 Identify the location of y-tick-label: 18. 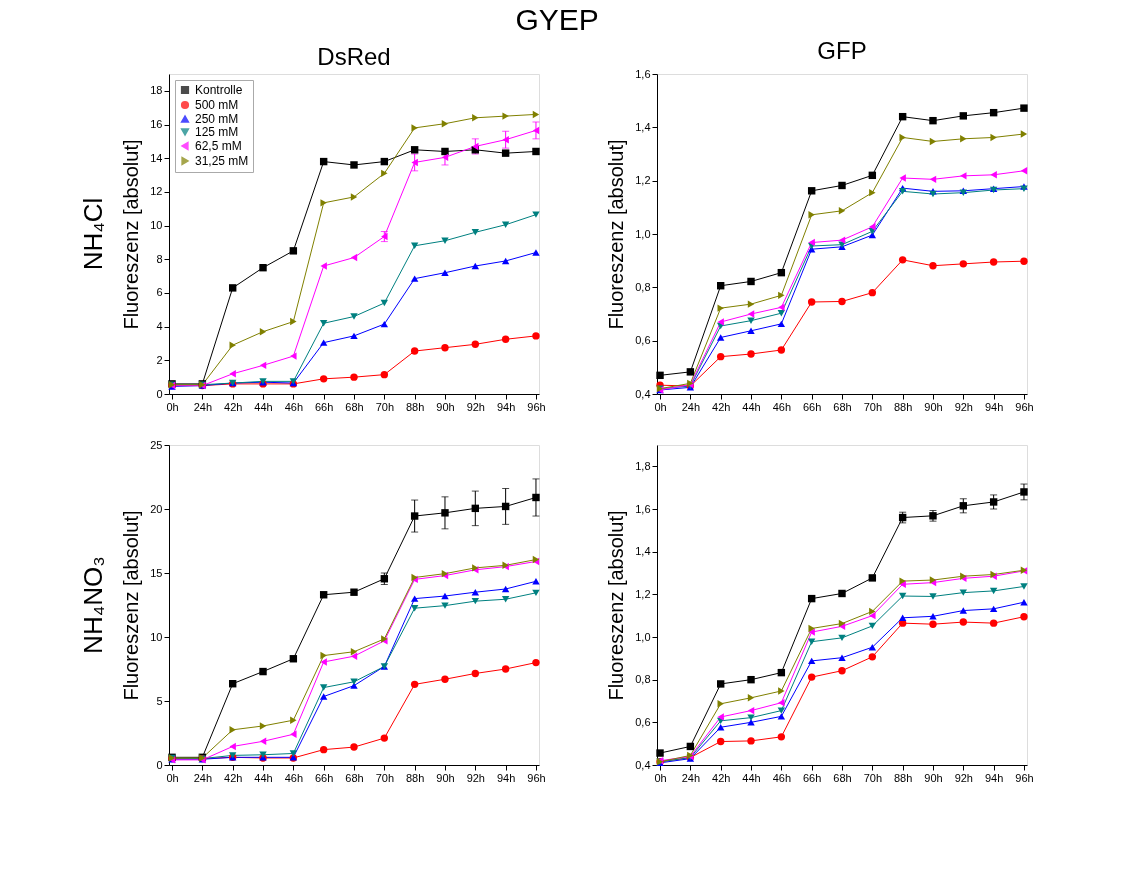
(156, 90).